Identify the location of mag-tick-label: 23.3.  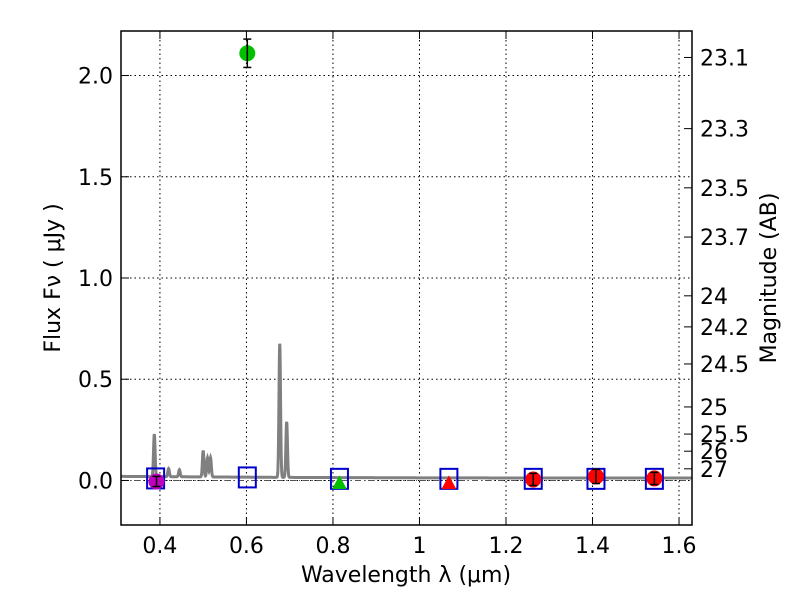
(724, 130).